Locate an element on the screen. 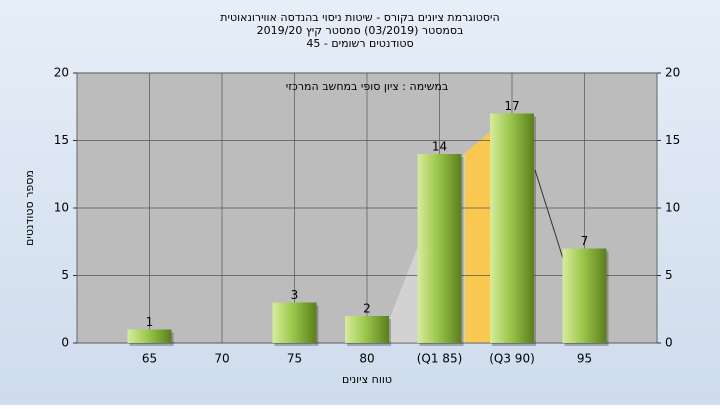  x-tick-label: (Q3 90) is located at coordinates (512, 359).